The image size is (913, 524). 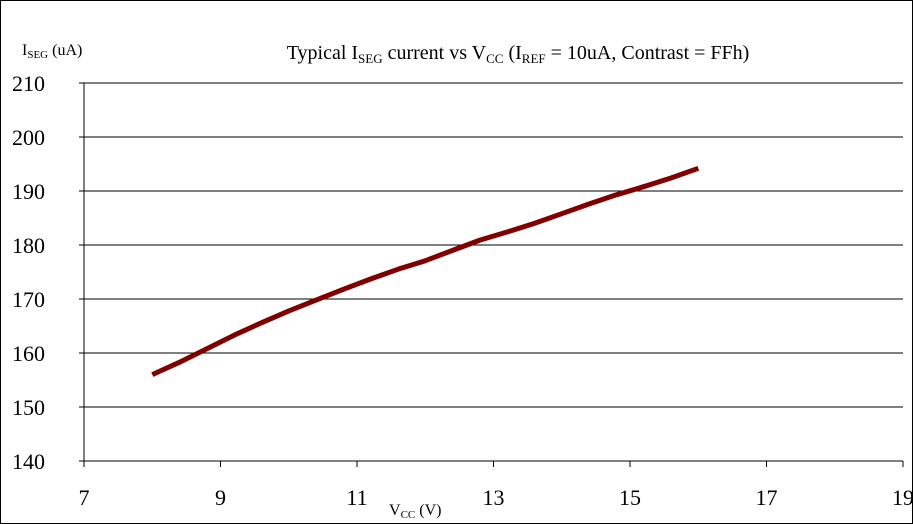 What do you see at coordinates (28, 245) in the screenshot?
I see `y-tick-label-180: 180` at bounding box center [28, 245].